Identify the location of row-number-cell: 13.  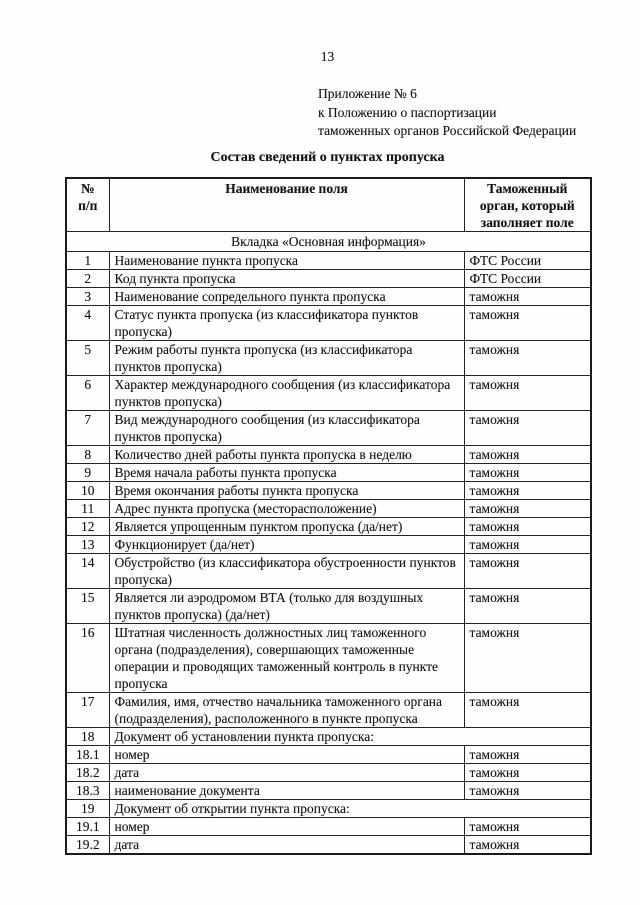
(87, 544).